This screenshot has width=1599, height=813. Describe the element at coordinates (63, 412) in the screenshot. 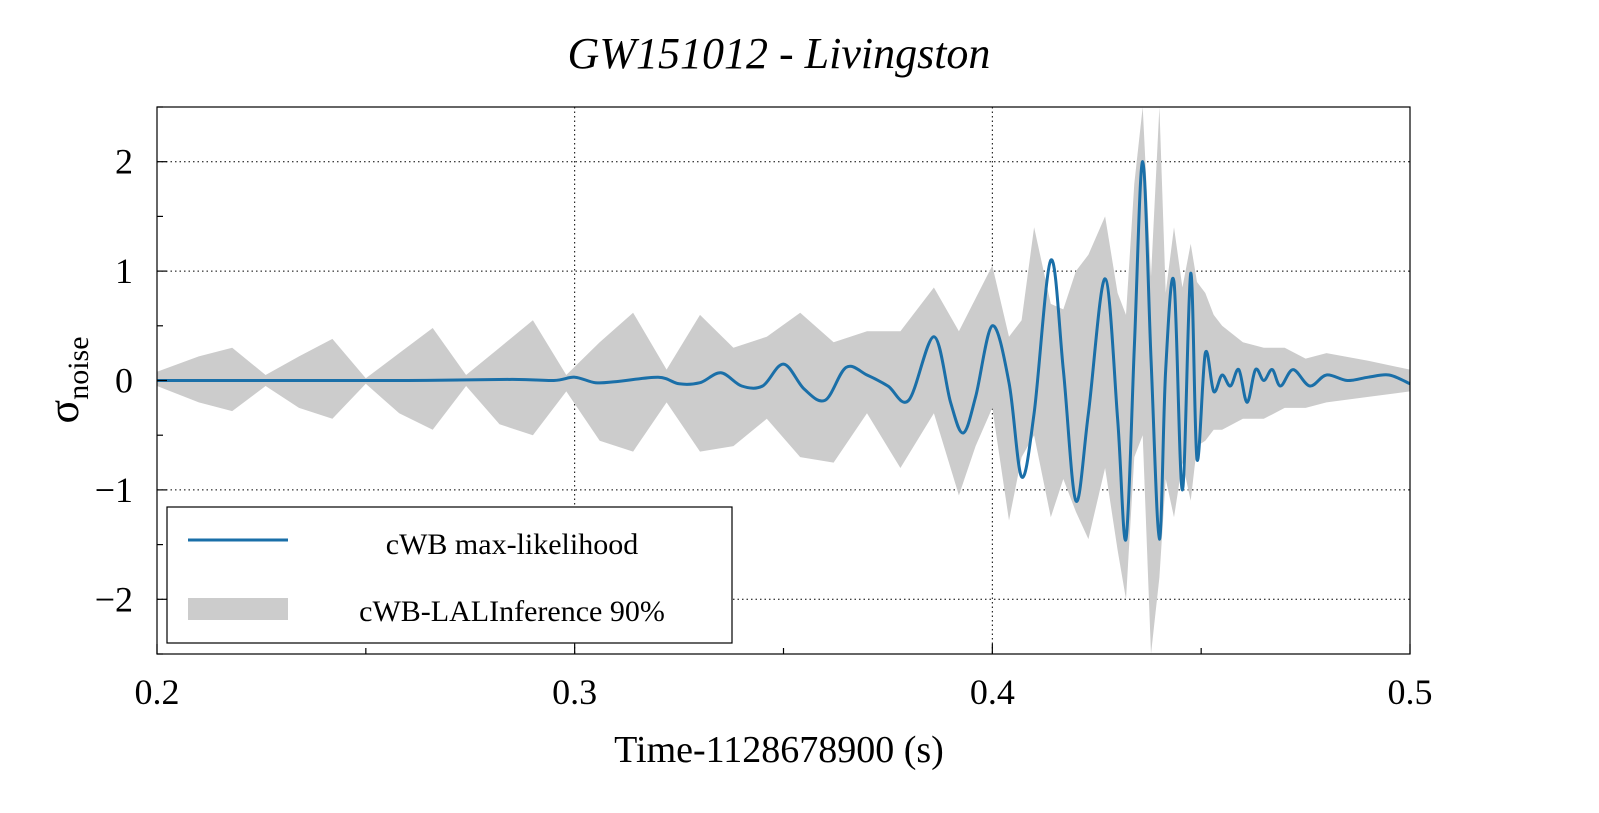

I see `y-axis-label-main: σ` at that location.